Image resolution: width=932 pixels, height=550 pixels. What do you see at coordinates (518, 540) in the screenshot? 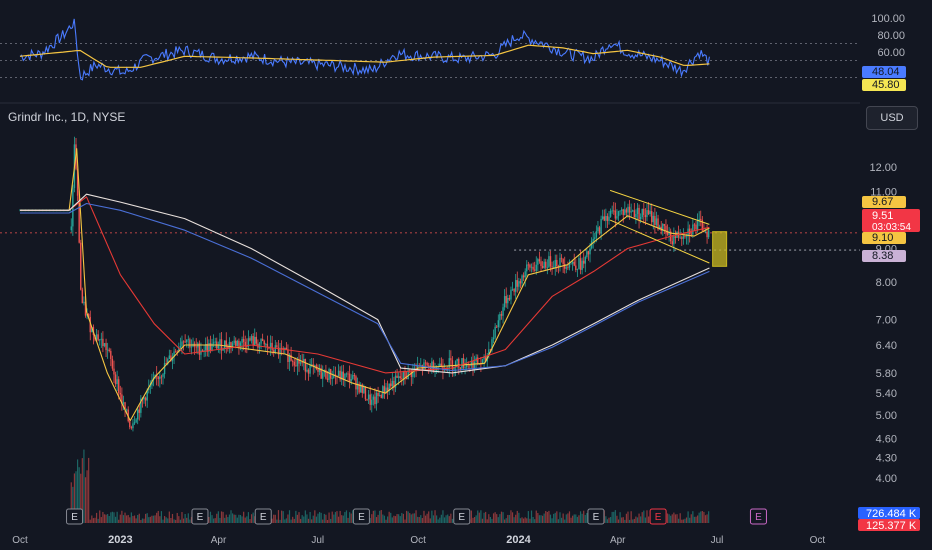
I see `time-tick-5: 2024` at bounding box center [518, 540].